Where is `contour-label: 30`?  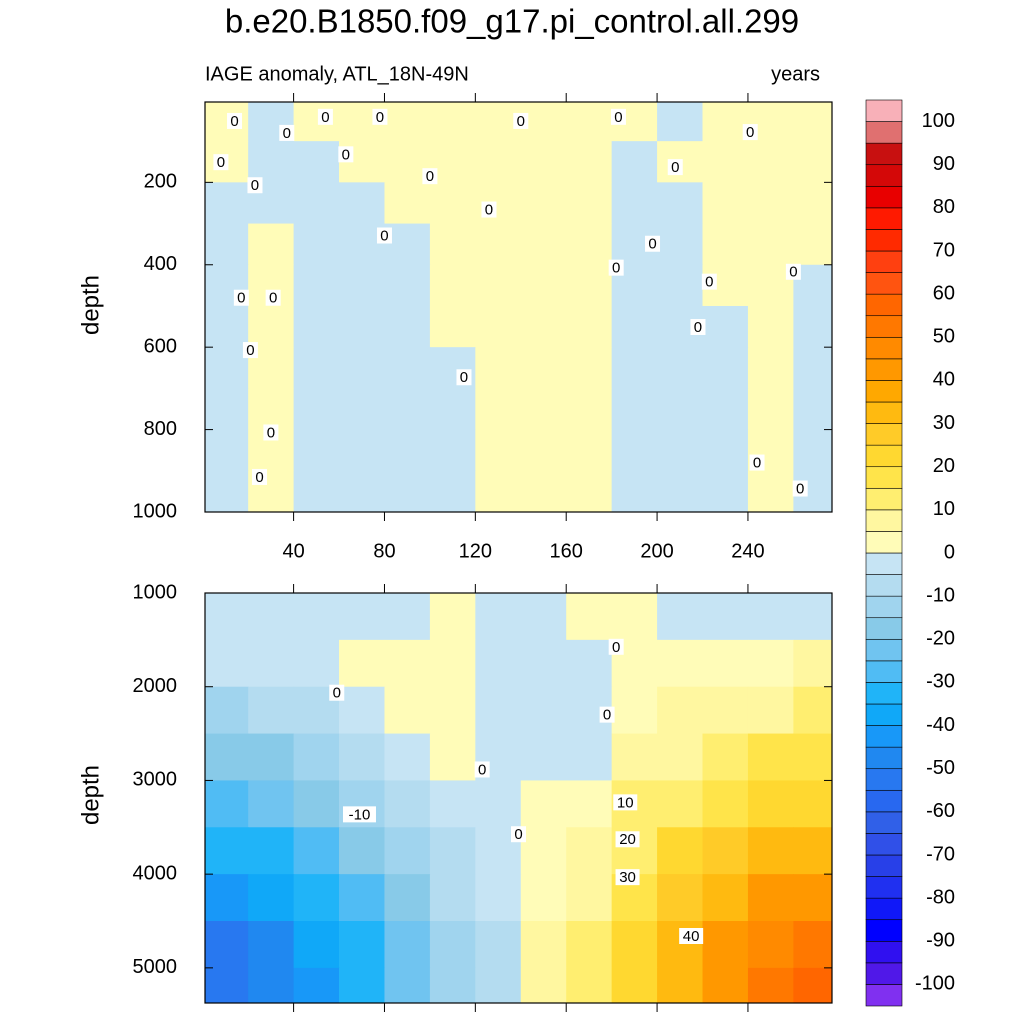
contour-label: 30 is located at coordinates (627, 877).